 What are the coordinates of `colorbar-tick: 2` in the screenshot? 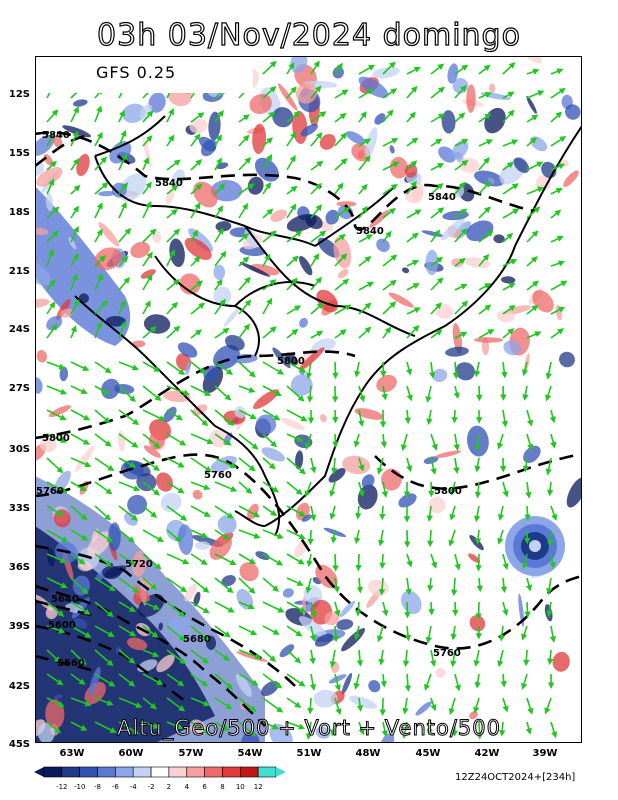 It's located at (169, 787).